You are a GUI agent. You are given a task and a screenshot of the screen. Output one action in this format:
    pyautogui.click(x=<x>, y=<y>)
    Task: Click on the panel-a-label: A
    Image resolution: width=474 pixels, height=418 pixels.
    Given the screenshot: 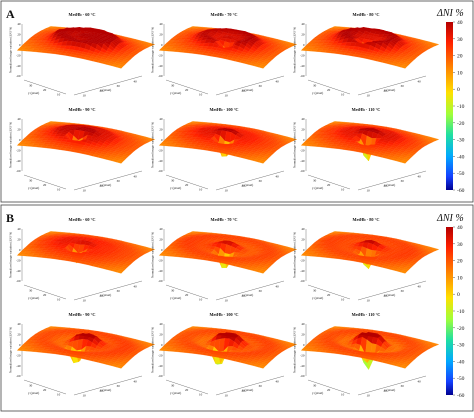 What is the action you would take?
    pyautogui.click(x=10, y=14)
    